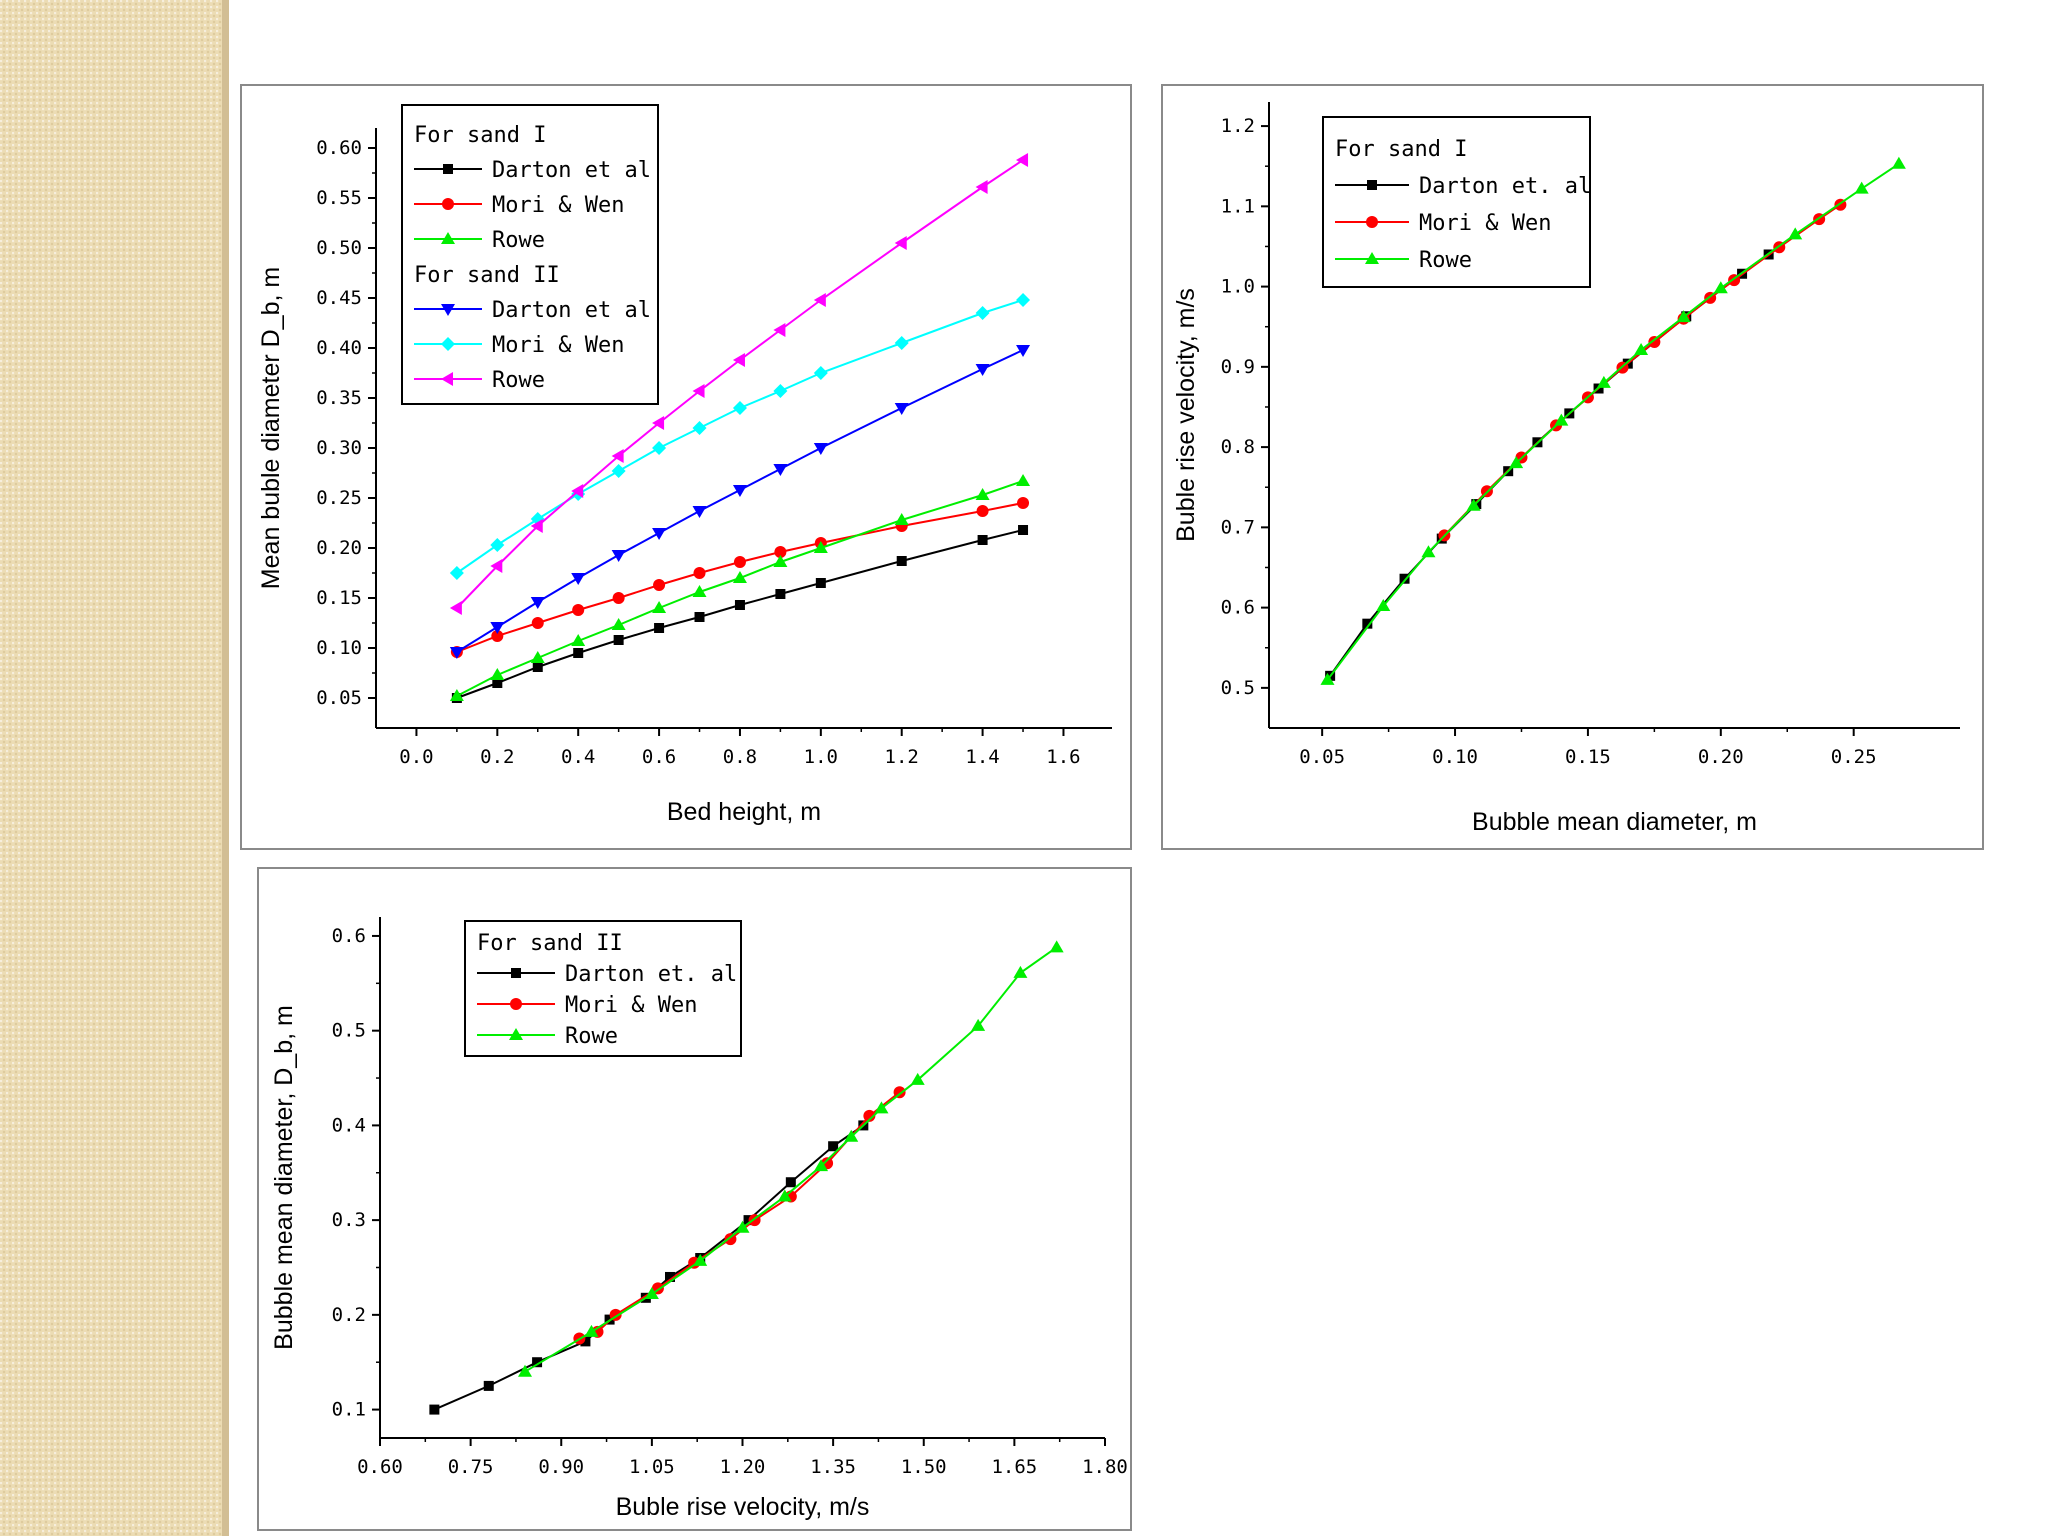 This screenshot has width=2048, height=1536. I want to click on legend-group-title: For sand II, so click(487, 275).